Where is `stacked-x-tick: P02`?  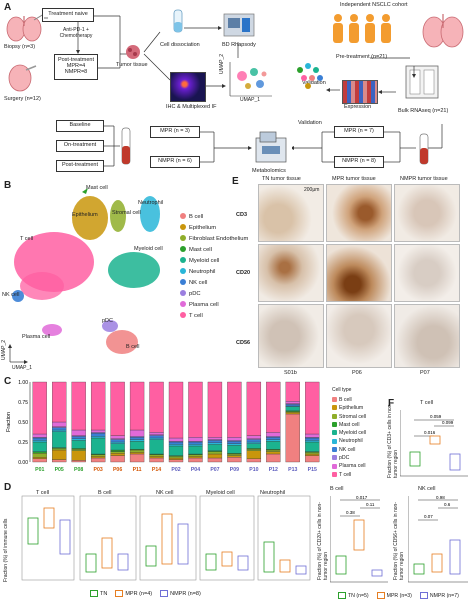
stacked-x-tick: P02 is located at coordinates (175, 470).